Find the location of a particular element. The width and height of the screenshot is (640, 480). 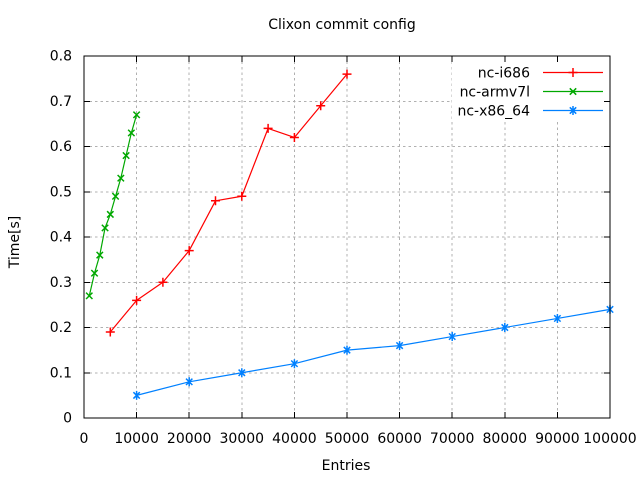

y-tick-label: 0.6 is located at coordinates (61, 147).